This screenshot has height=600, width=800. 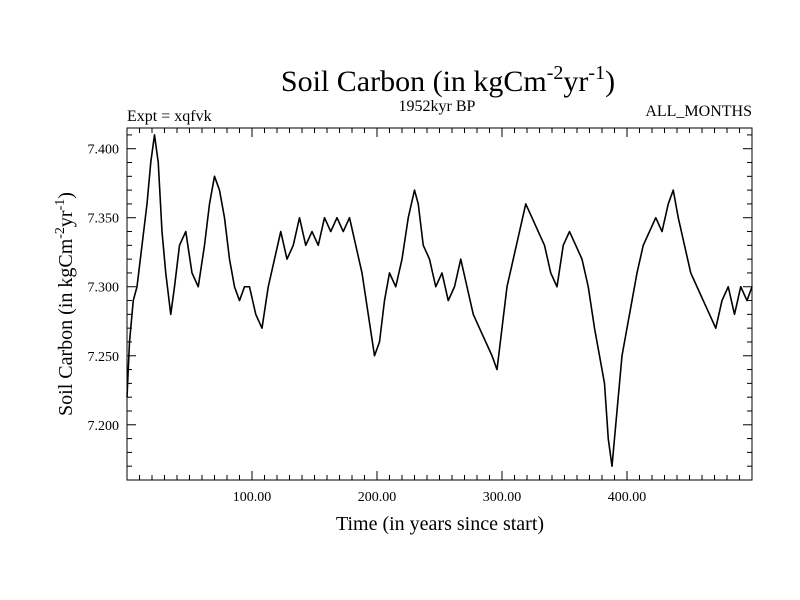 What do you see at coordinates (169, 116) in the screenshot?
I see `subtitle-left: Expt = xqfvk` at bounding box center [169, 116].